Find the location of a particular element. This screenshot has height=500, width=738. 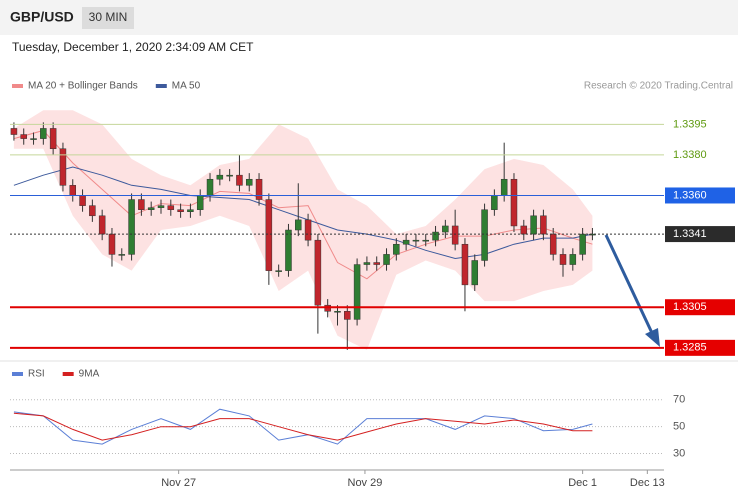

y-tick-label: 30 is located at coordinates (679, 453).